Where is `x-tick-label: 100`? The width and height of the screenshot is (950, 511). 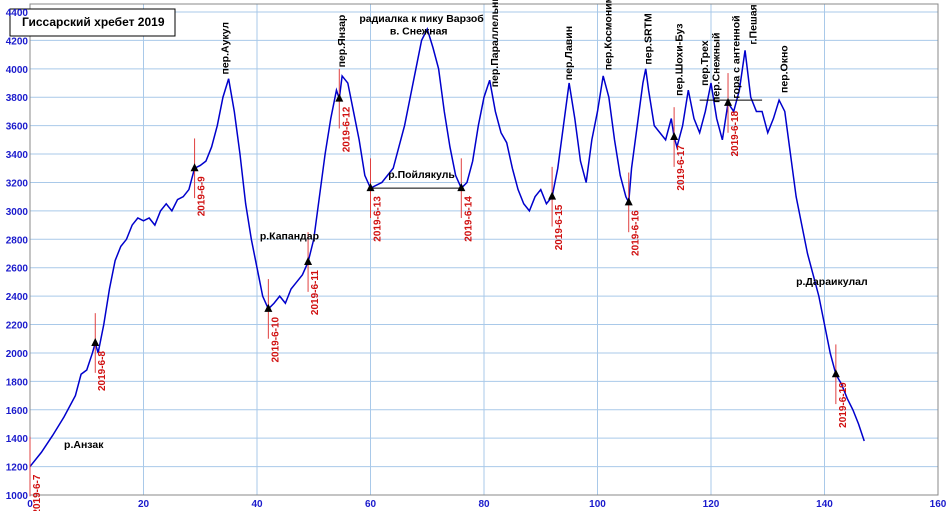 x-tick-label: 100 is located at coordinates (597, 504).